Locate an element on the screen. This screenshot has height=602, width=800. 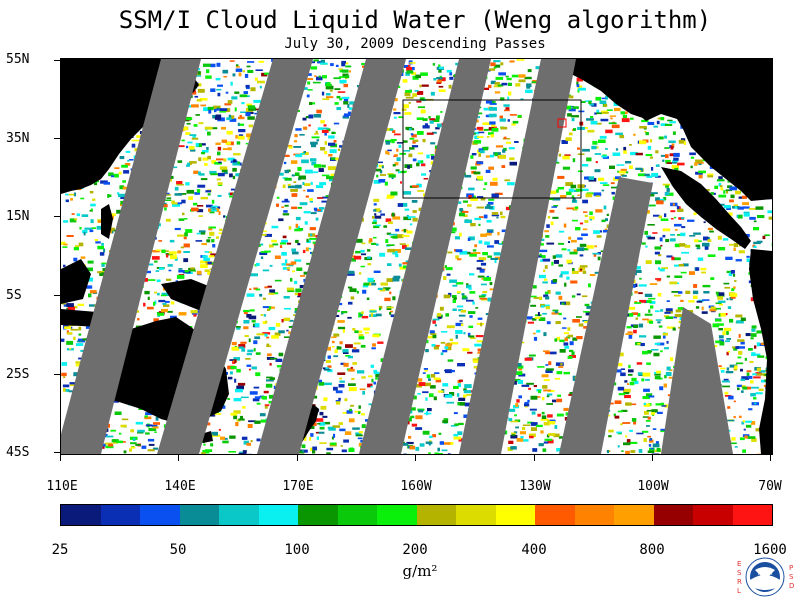
colorbar-label-100: 100 is located at coordinates (297, 550).